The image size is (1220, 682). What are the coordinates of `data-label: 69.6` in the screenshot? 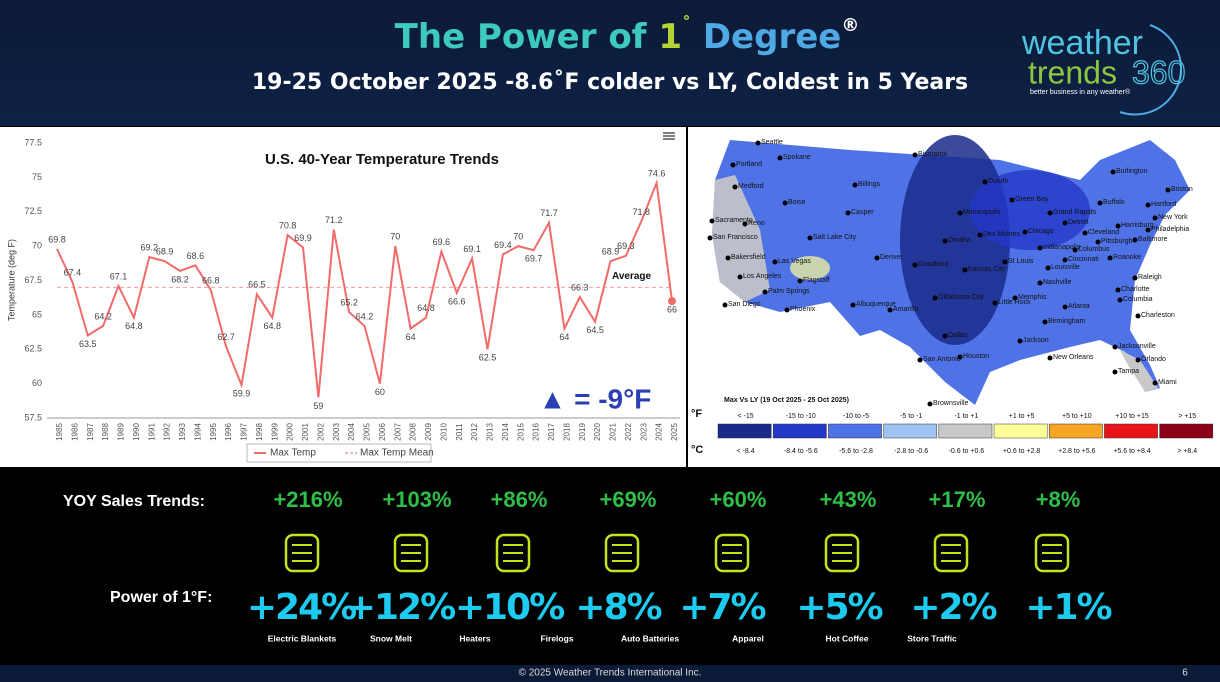 It's located at (442, 242).